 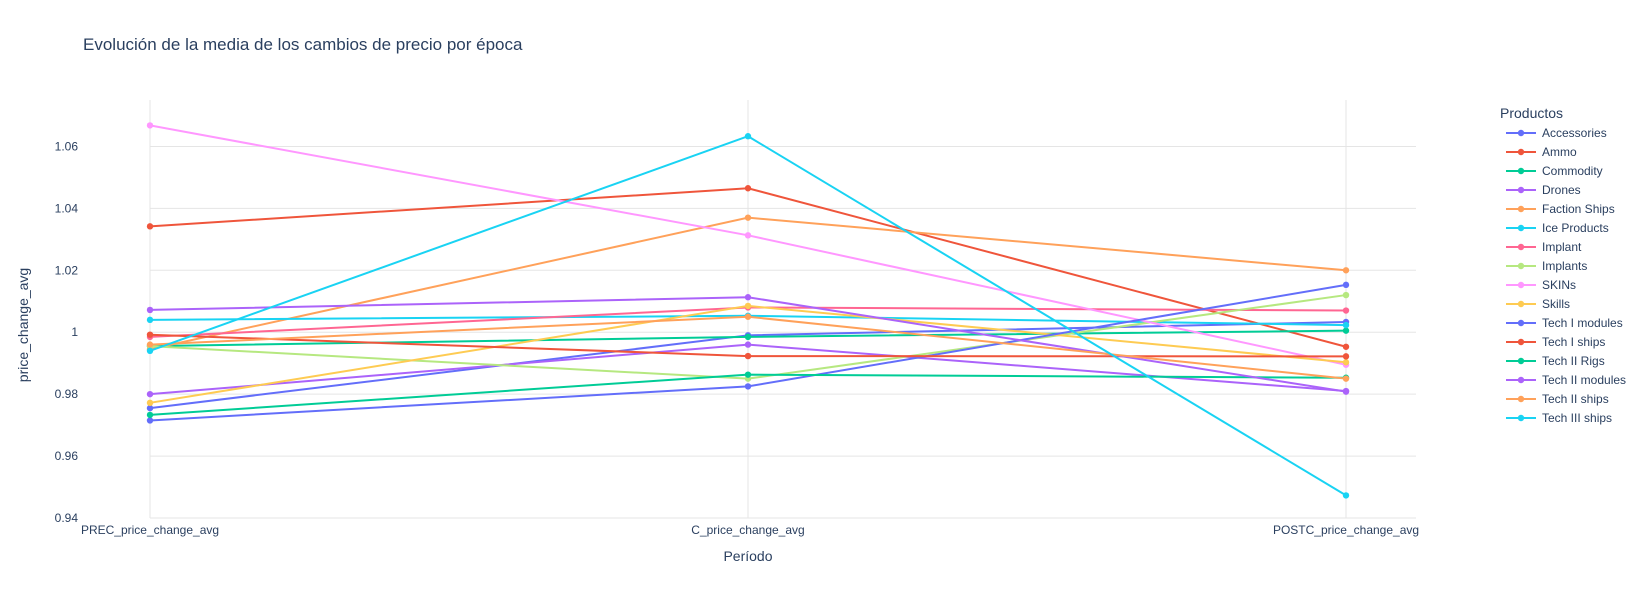 What do you see at coordinates (1561, 190) in the screenshot?
I see `legend-label: Drones` at bounding box center [1561, 190].